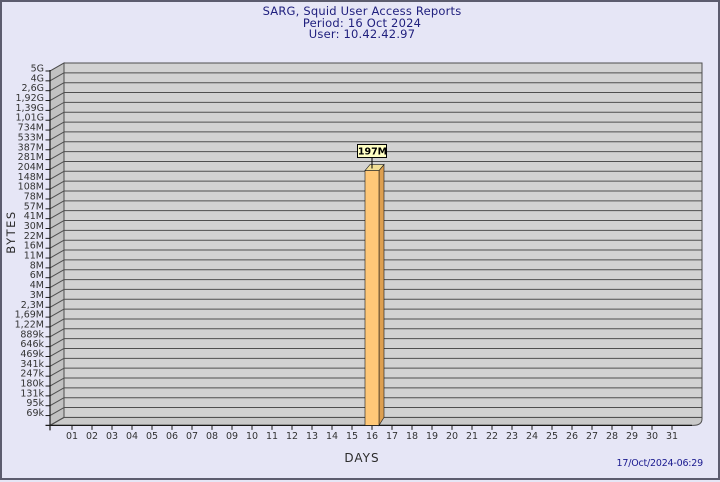  Describe the element at coordinates (32, 344) in the screenshot. I see `y-tick-label: 646k` at that location.